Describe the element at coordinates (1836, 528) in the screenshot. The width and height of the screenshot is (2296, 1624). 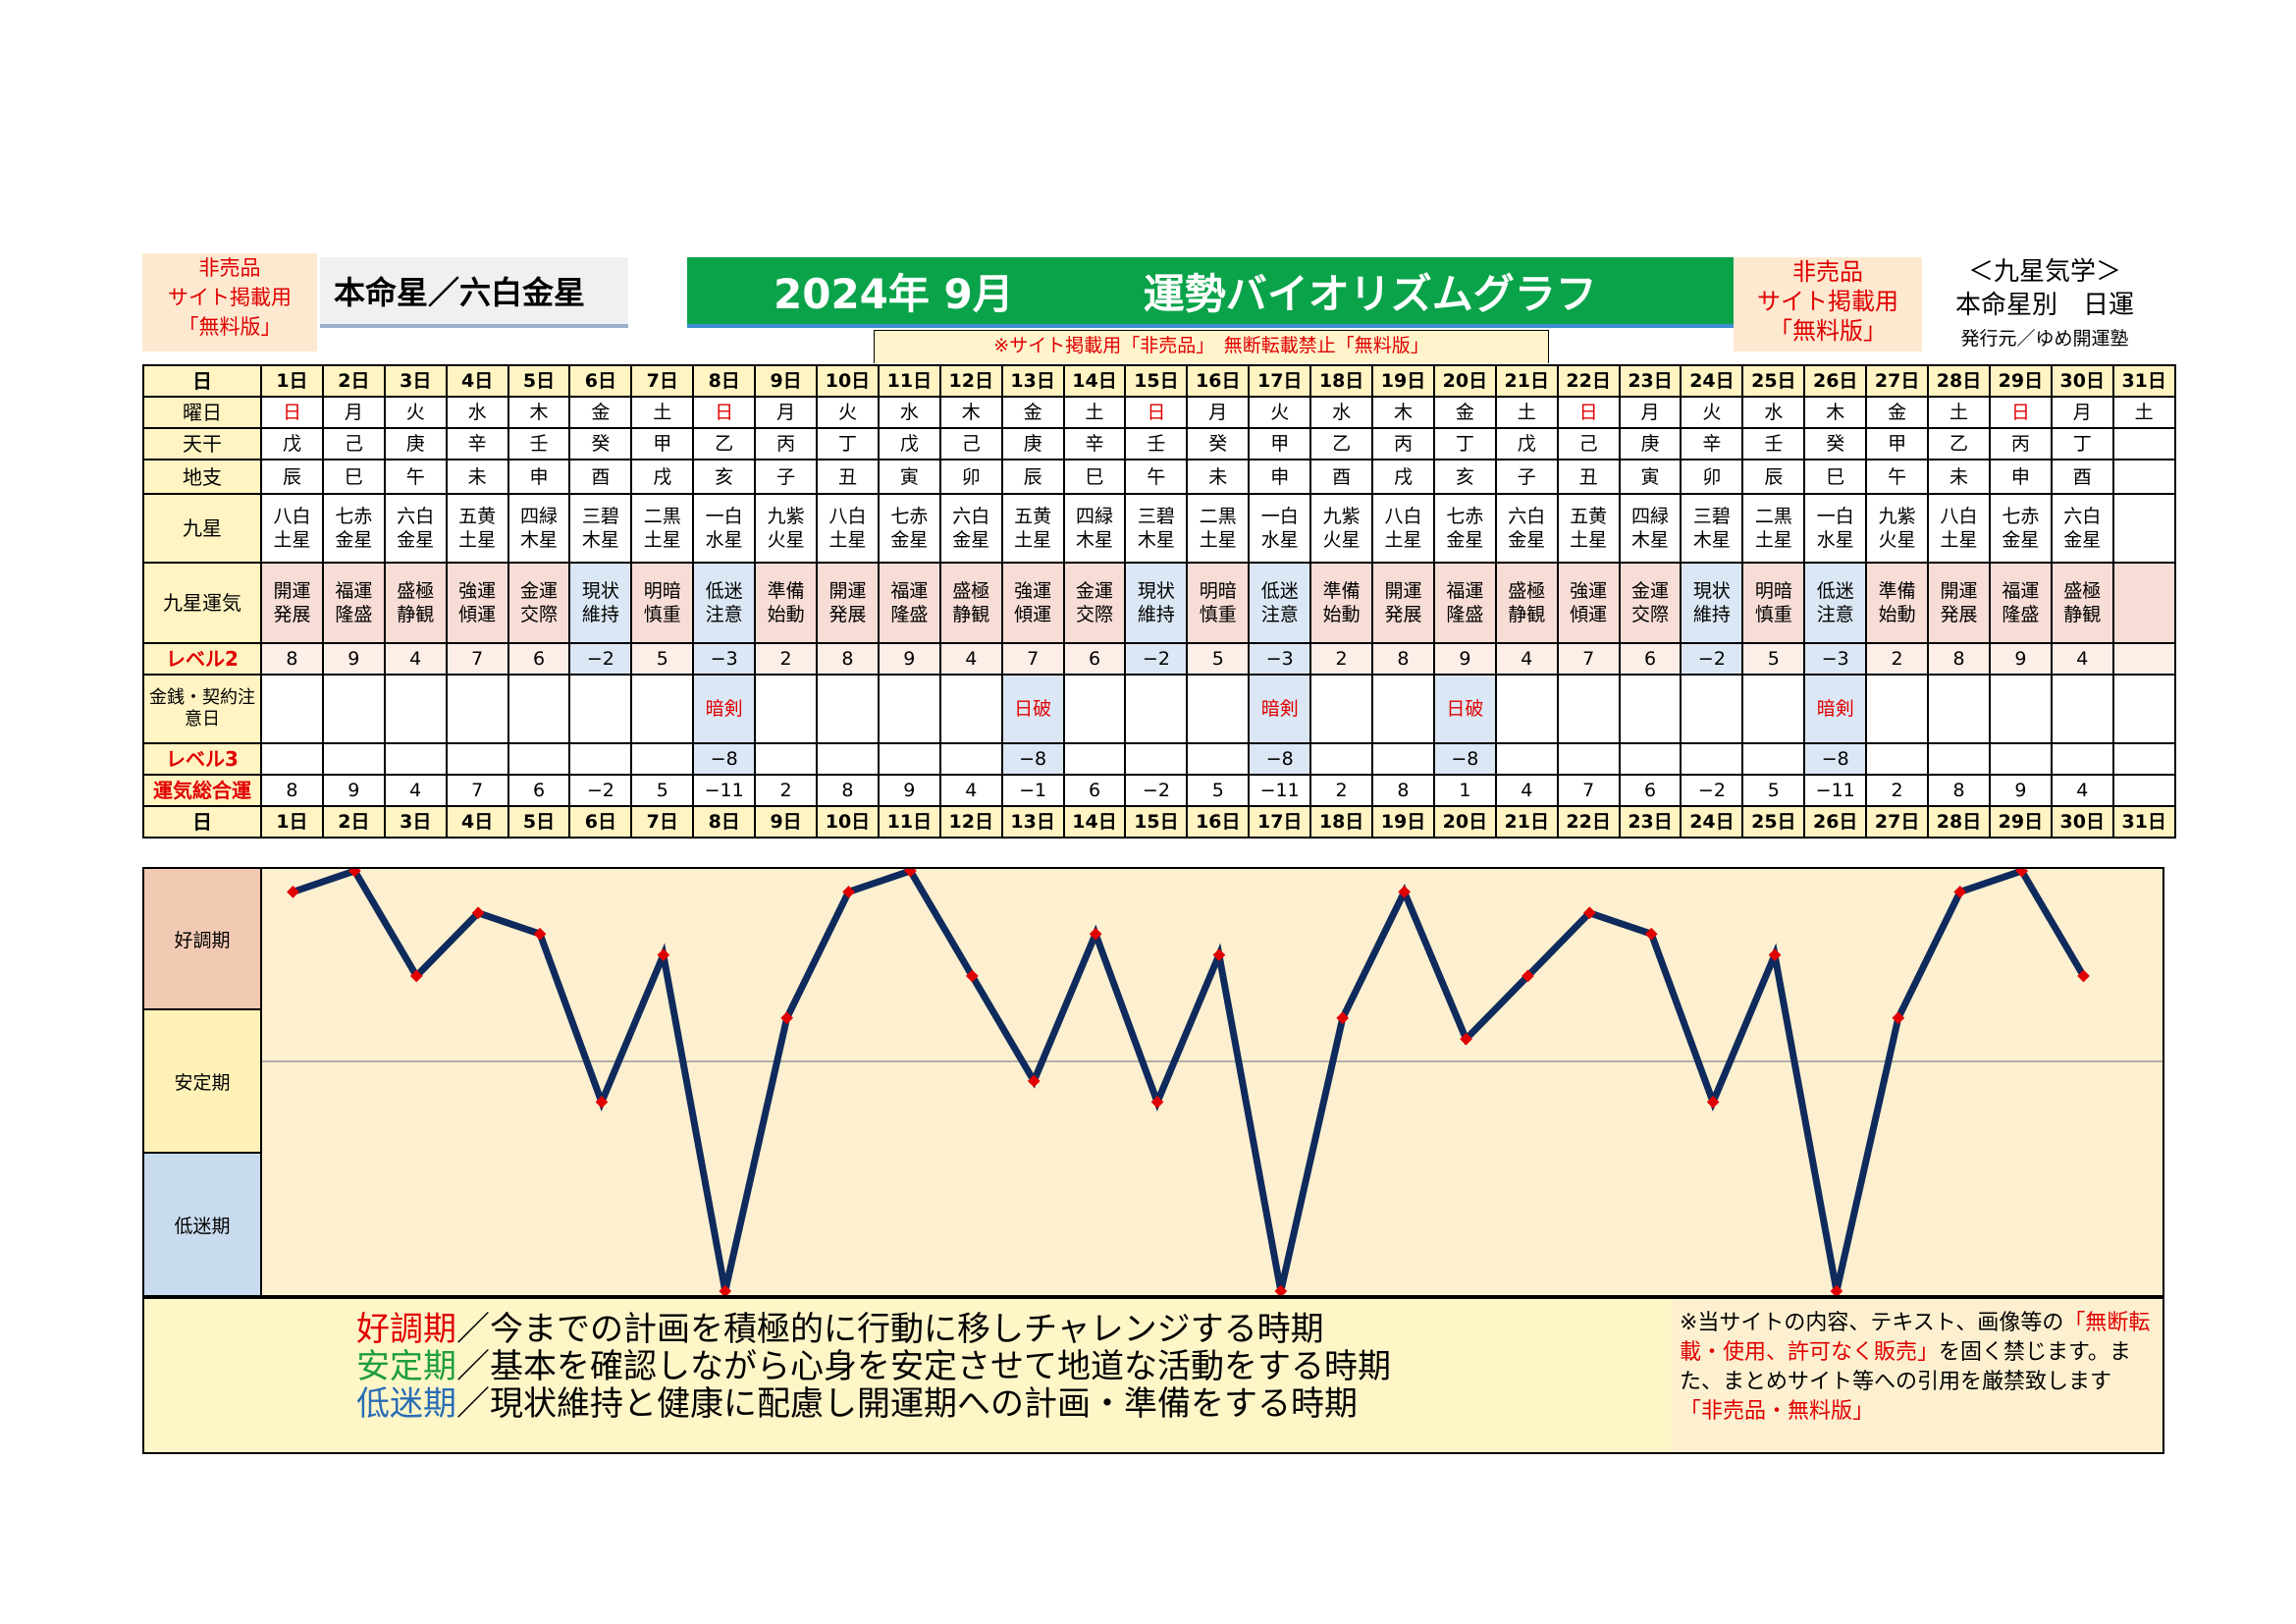
I see `kyusei-cell: 一白 水星` at that location.